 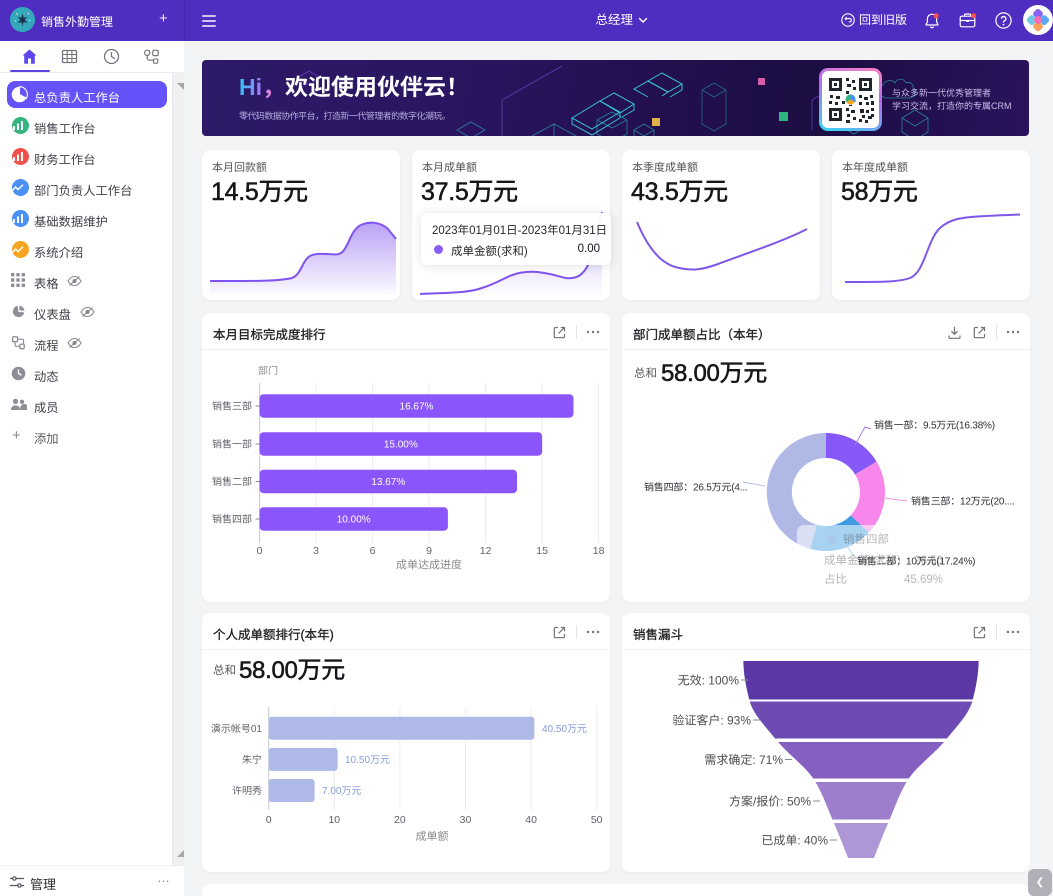 What do you see at coordinates (794, 841) in the screenshot?
I see `svg-text: 已成单: 40%` at bounding box center [794, 841].